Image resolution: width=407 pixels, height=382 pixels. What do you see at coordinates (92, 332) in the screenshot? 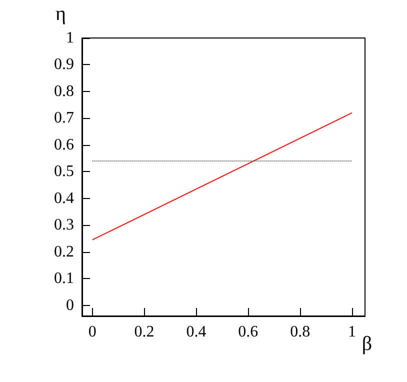
I see `x-tick-label: 0` at bounding box center [92, 332].